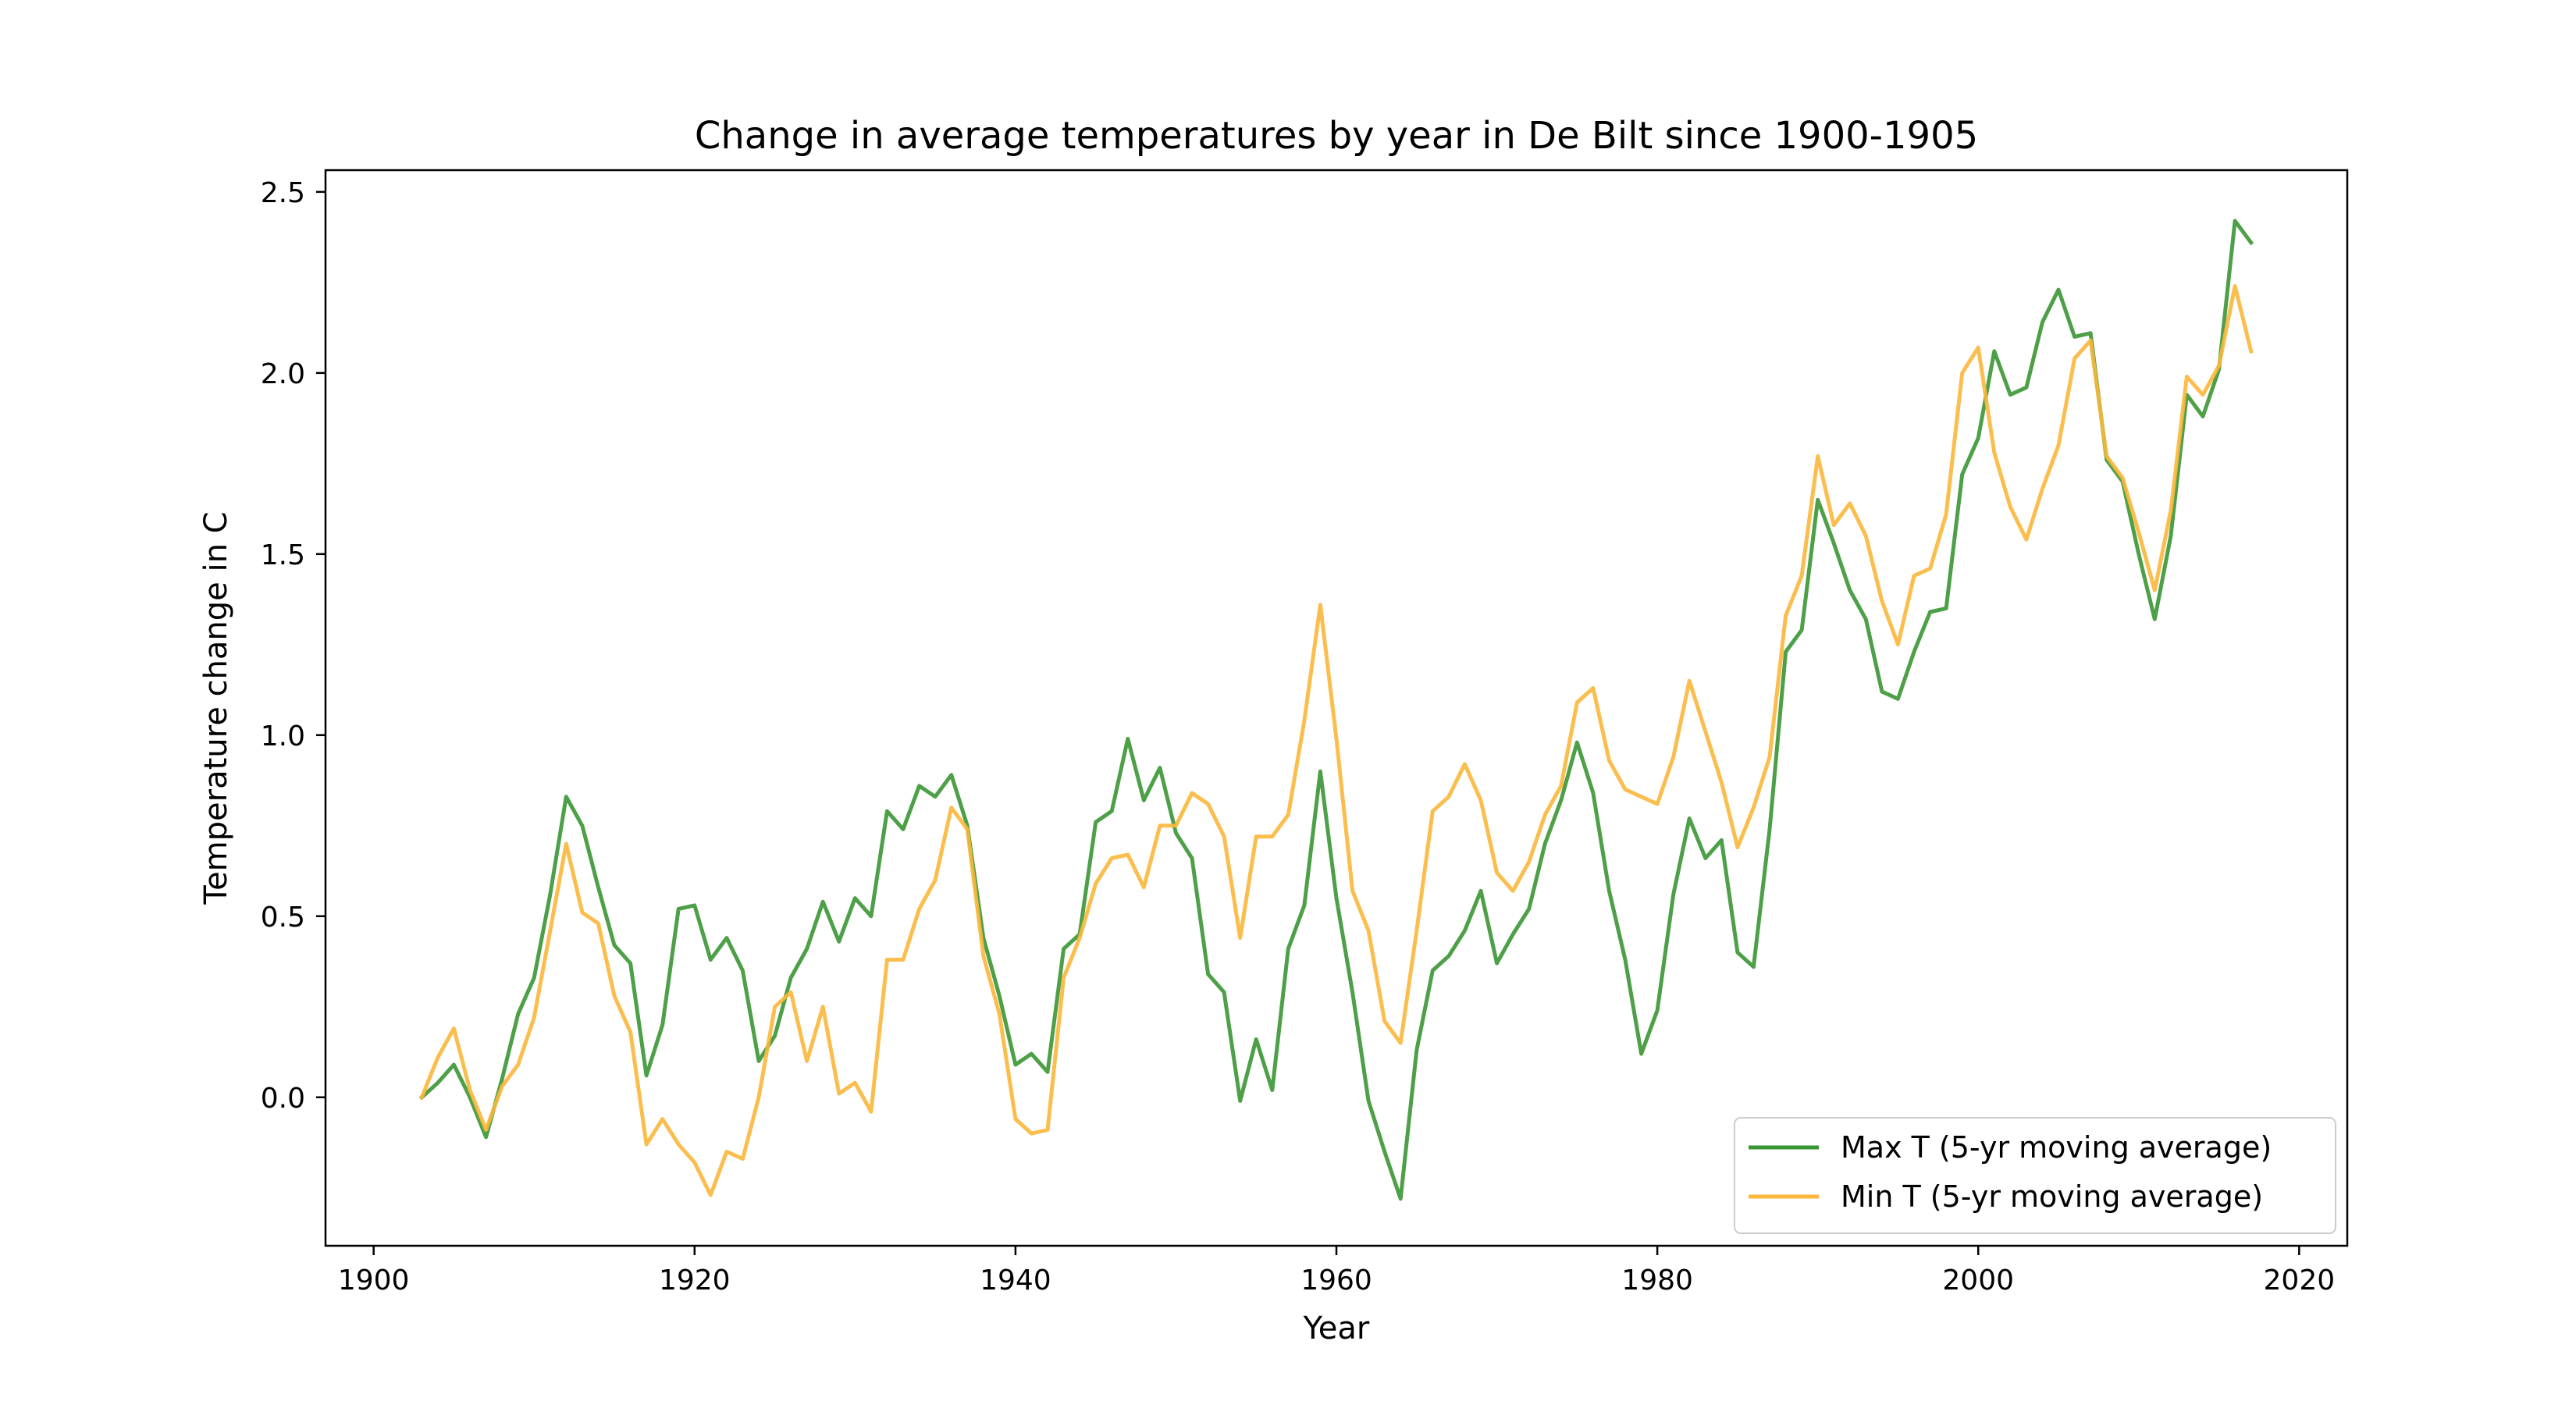 The image size is (2576, 1405). Describe the element at coordinates (2300, 1281) in the screenshot. I see `x-tick-label: 2020` at that location.